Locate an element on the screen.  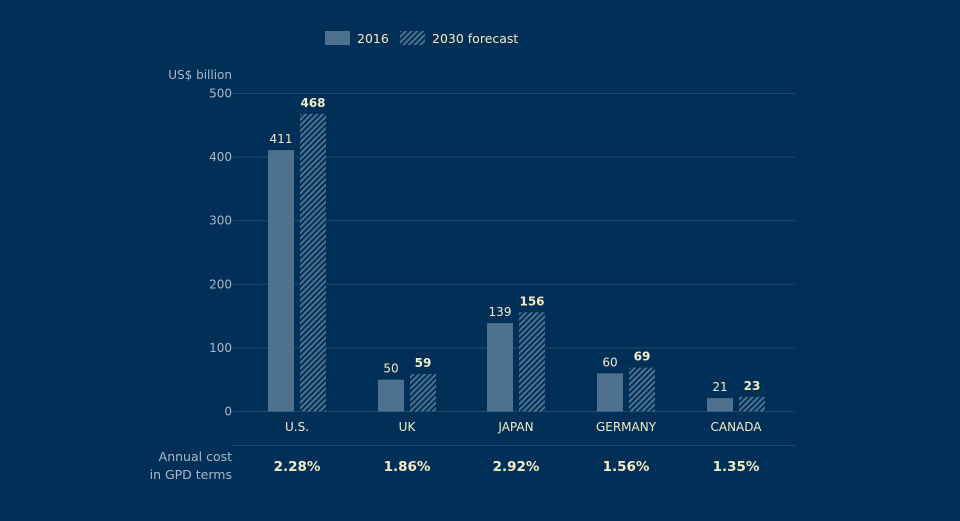
bar-canada-2016 is located at coordinates (720, 405).